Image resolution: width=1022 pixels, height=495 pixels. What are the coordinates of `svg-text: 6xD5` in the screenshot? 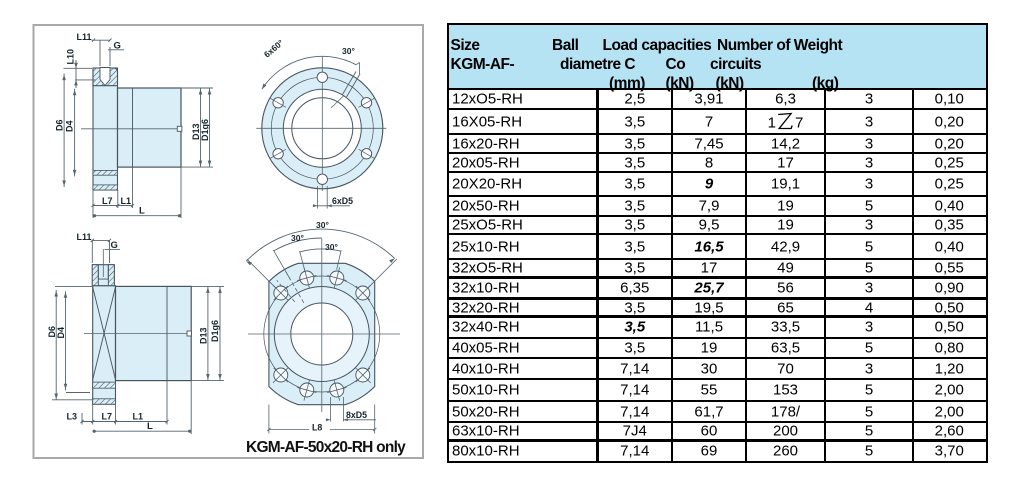 It's located at (342, 201).